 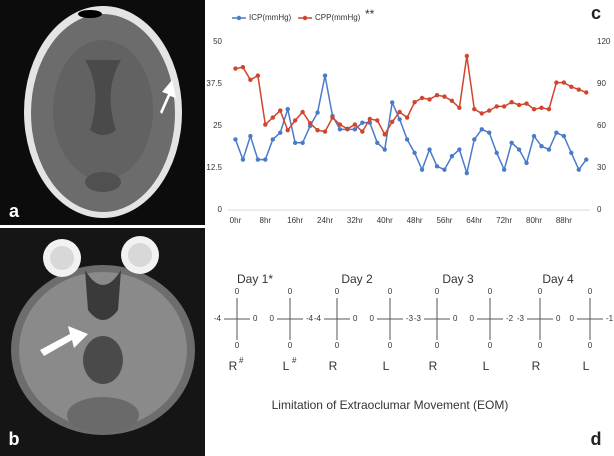 What do you see at coordinates (355, 220) in the screenshot?
I see `x-tick-label: 32hr` at bounding box center [355, 220].